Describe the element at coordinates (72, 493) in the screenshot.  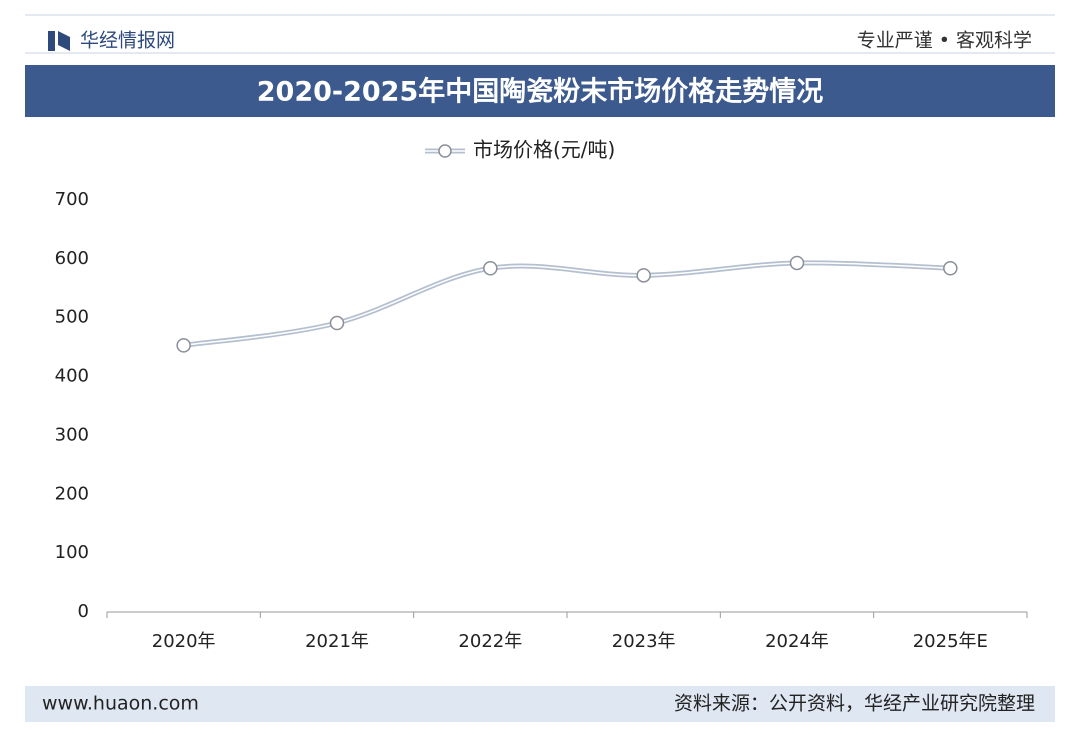
I see `y-tick-label: 200` at that location.